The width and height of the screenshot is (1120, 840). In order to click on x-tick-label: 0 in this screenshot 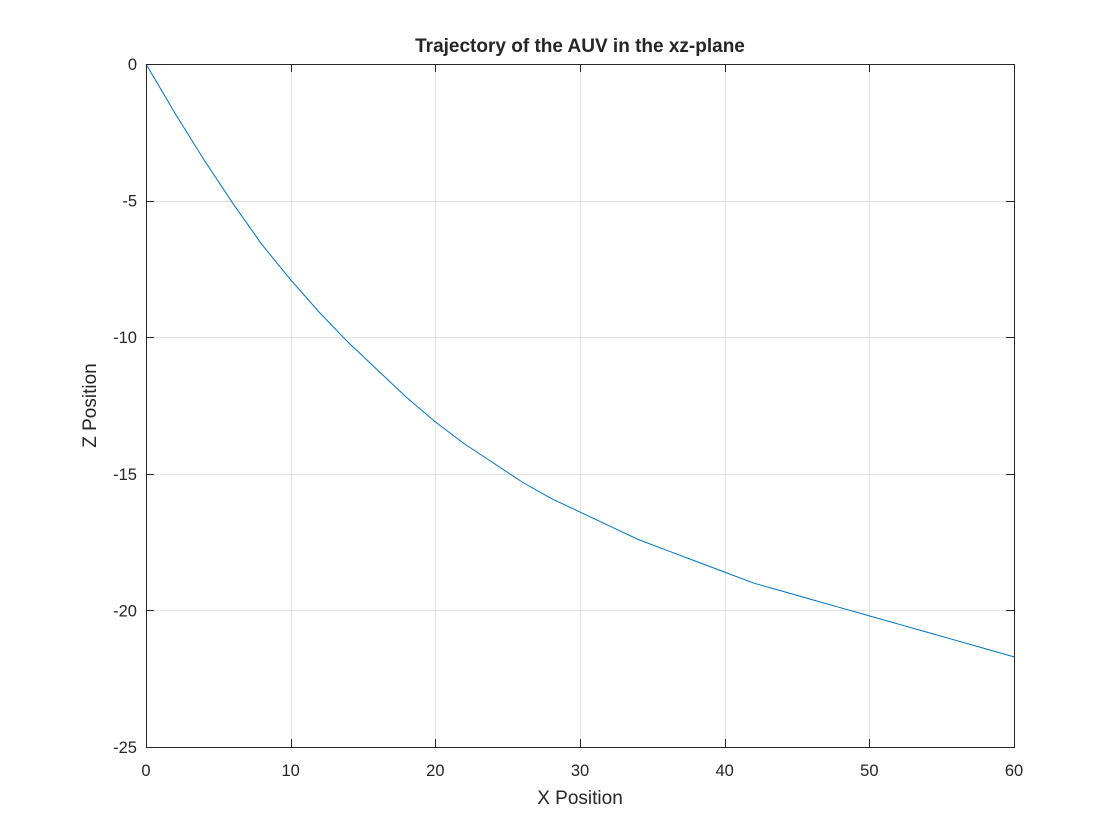, I will do `click(145, 771)`.